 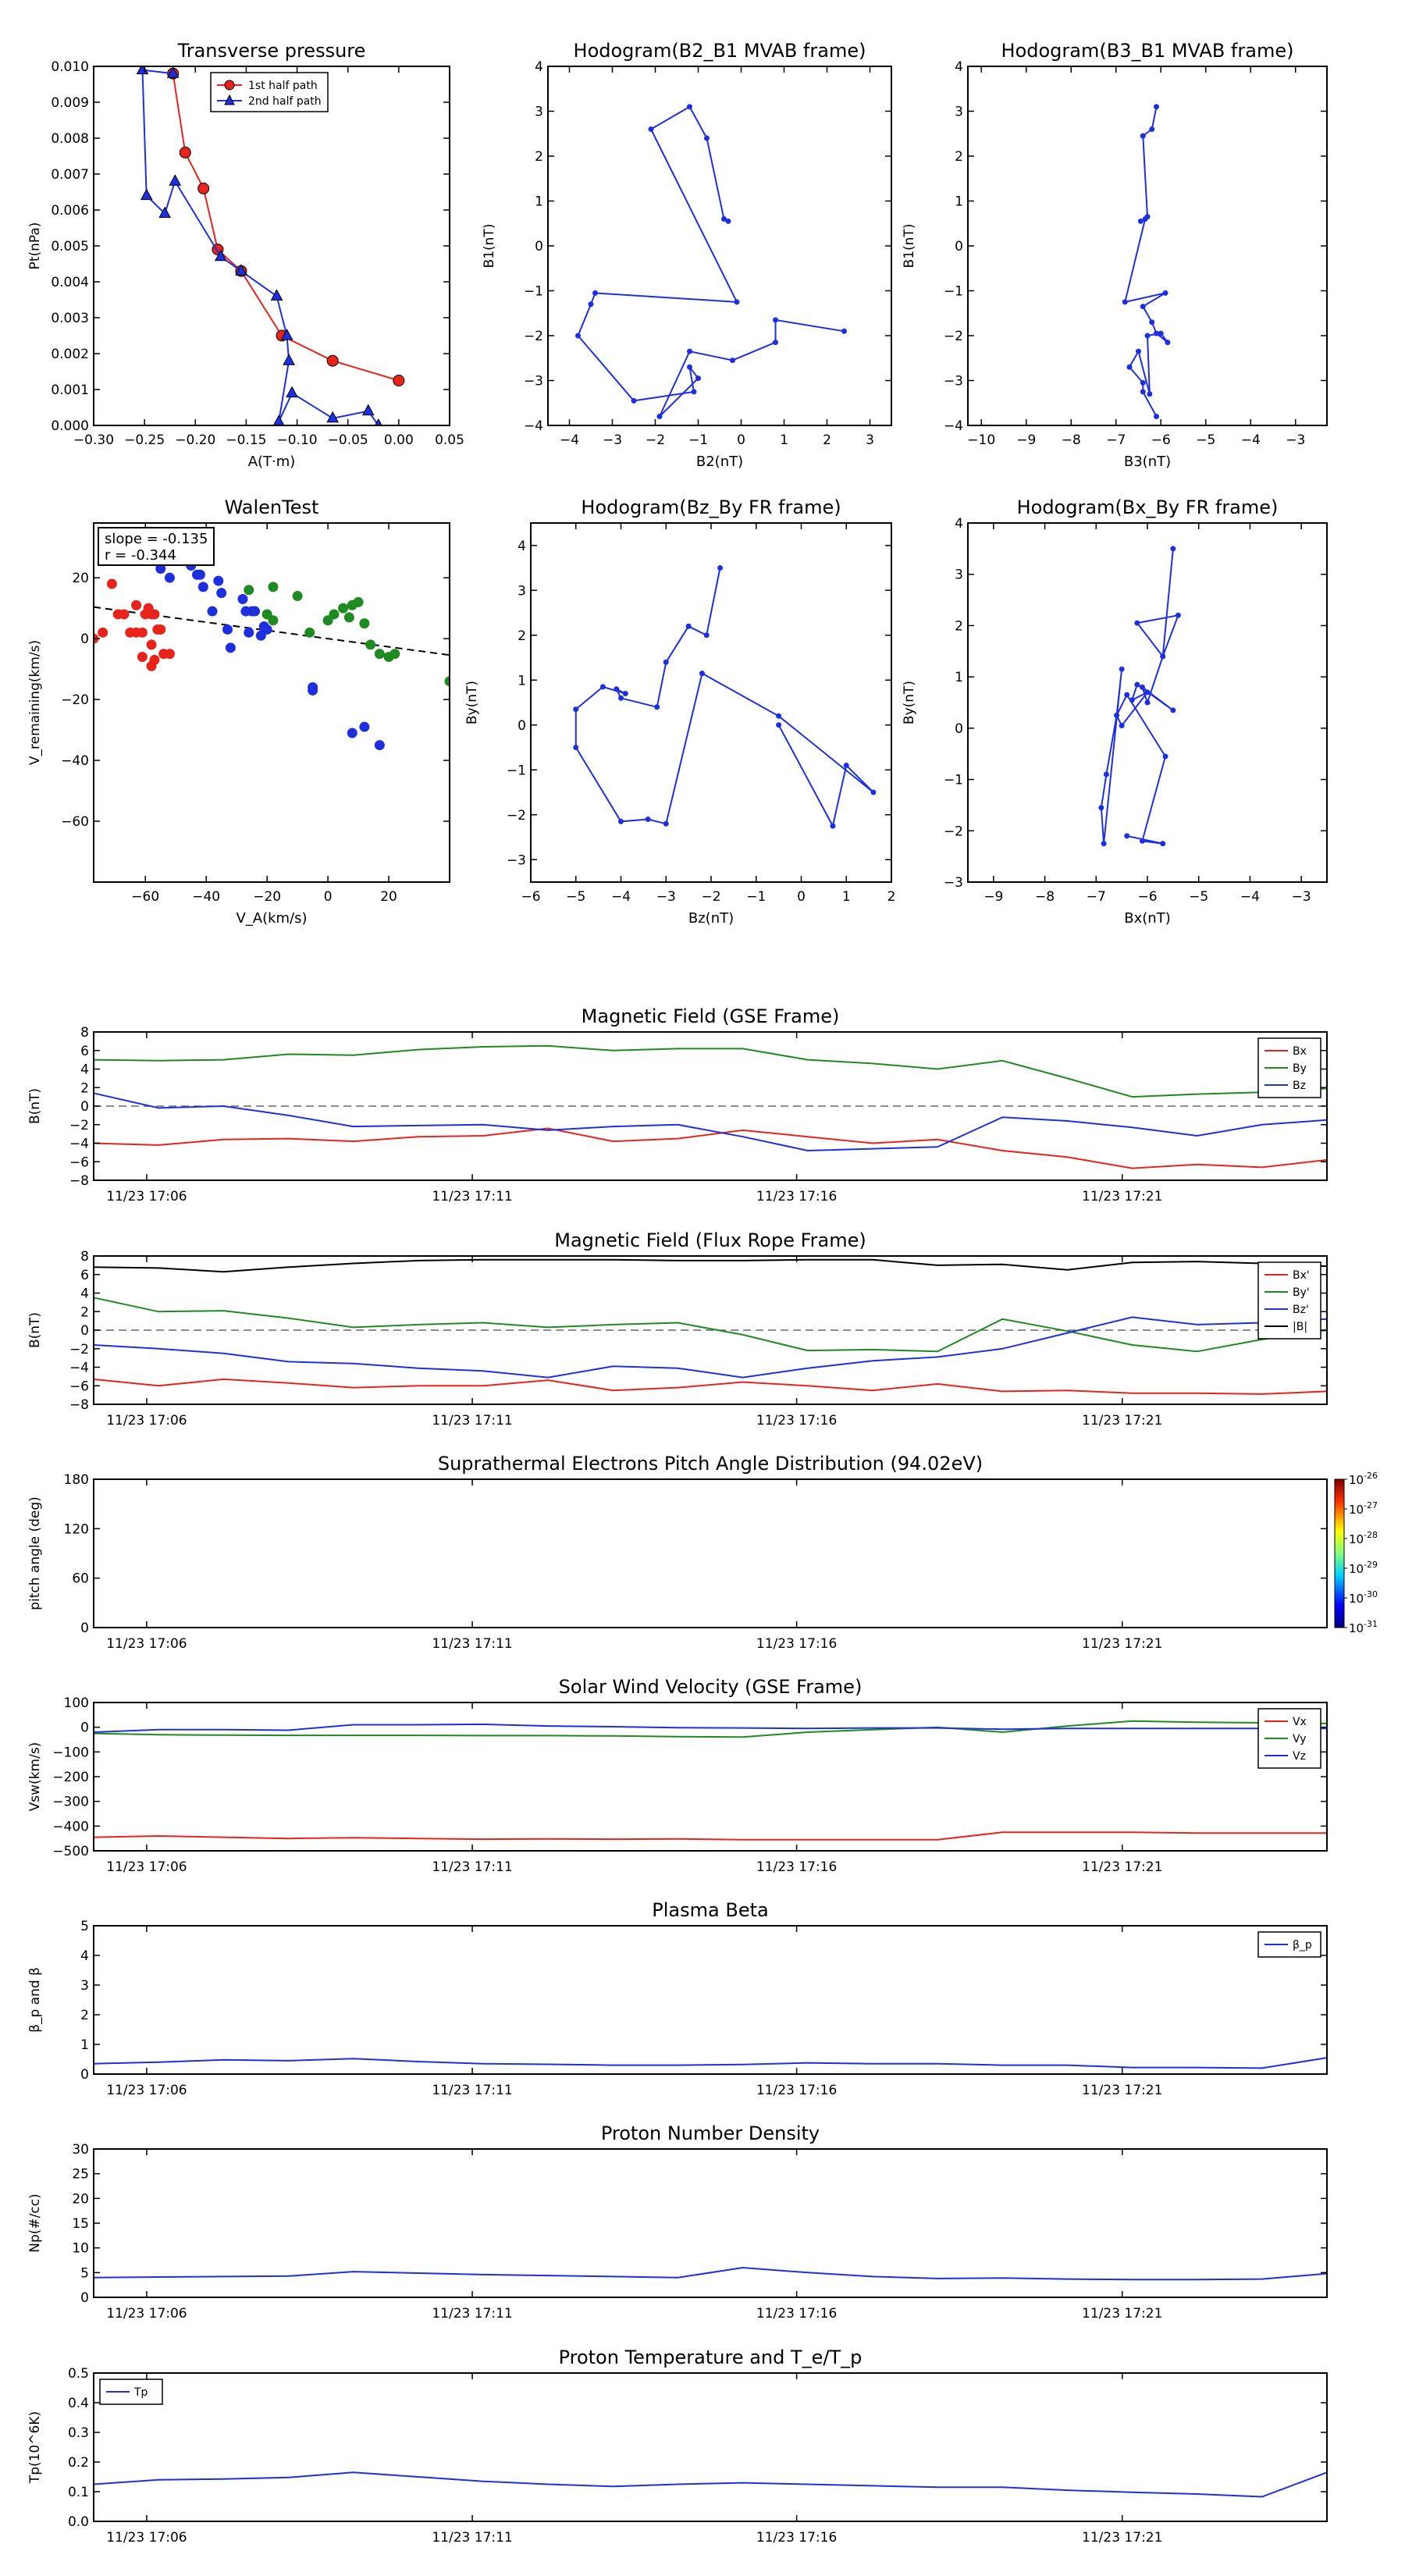 What do you see at coordinates (75, 822) in the screenshot?
I see `y-tick-label: −60` at bounding box center [75, 822].